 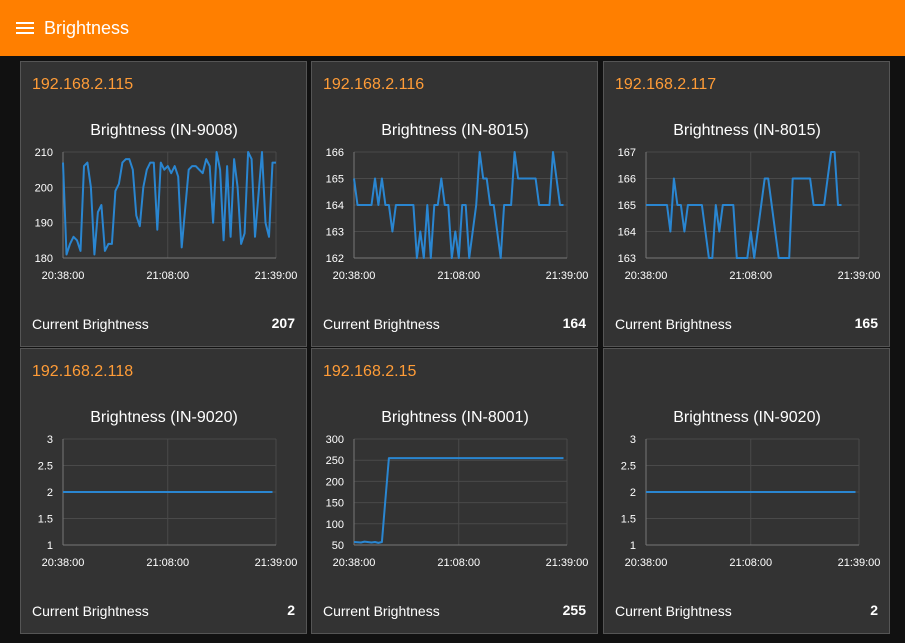 I want to click on device-ip-label: 192.168.2.116, so click(x=374, y=84).